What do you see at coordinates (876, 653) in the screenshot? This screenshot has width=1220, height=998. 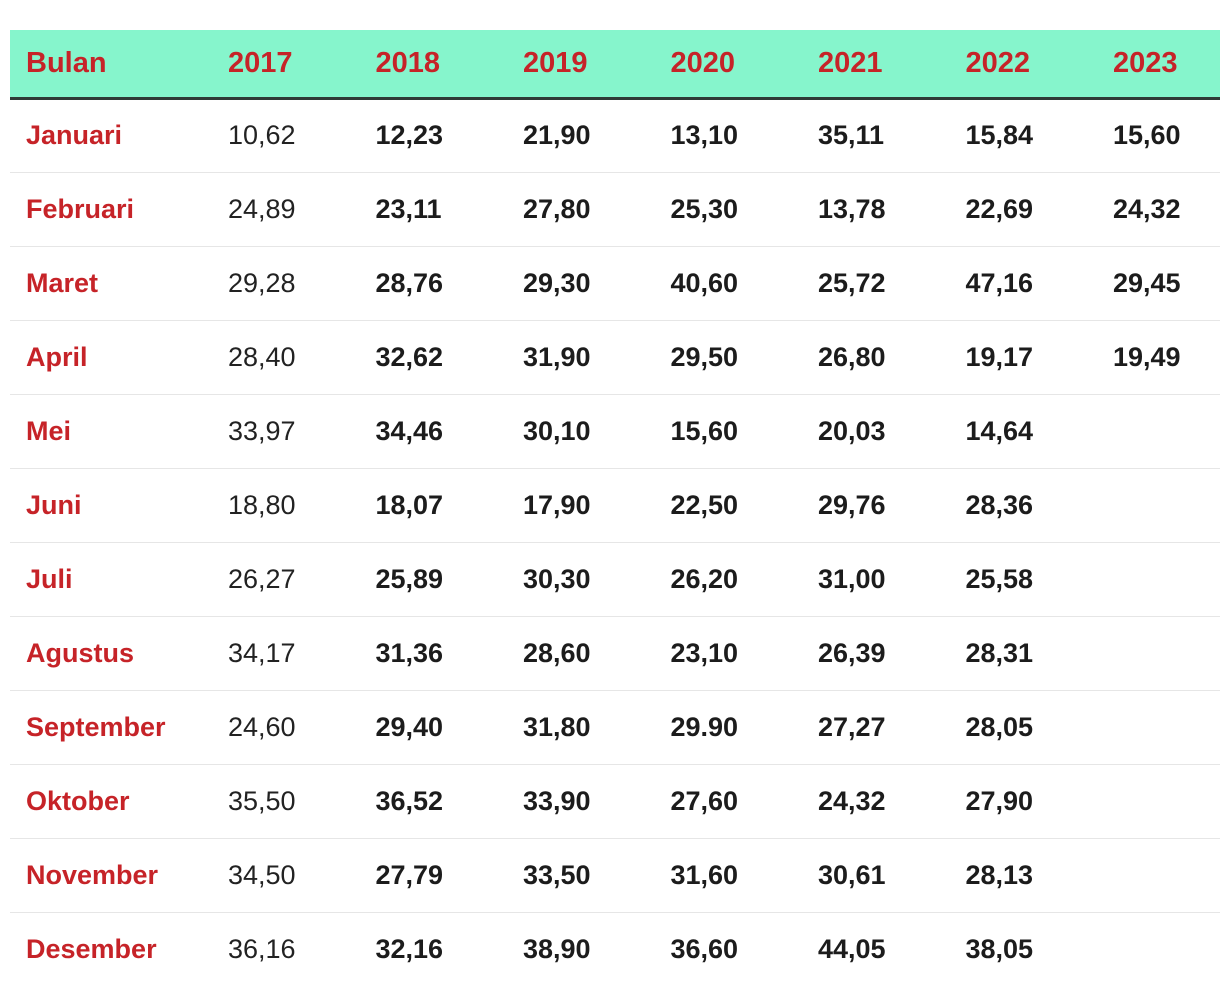 I see `value-cell-2021: 26,39` at bounding box center [876, 653].